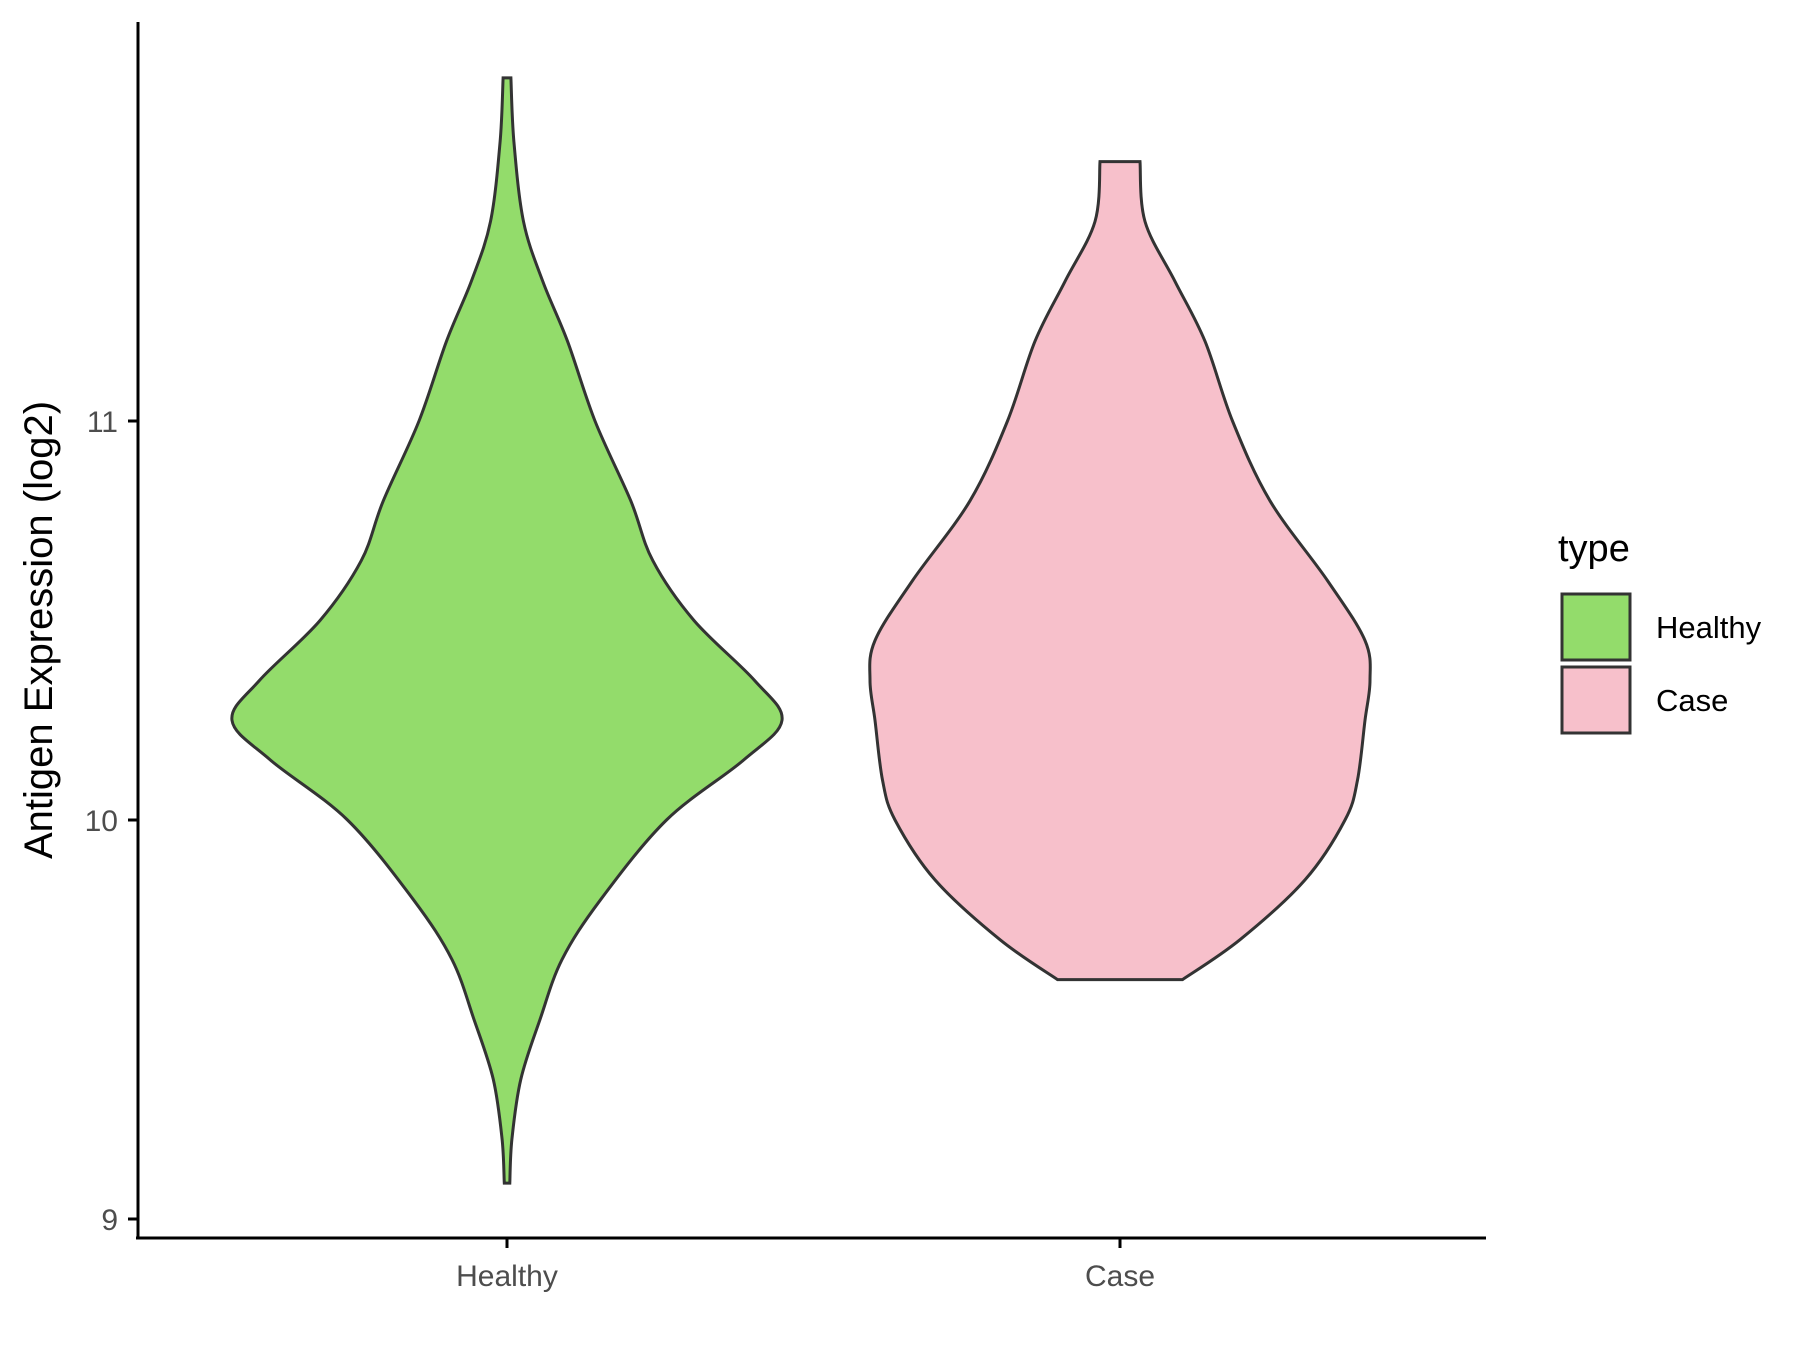 This screenshot has height=1350, width=1800. I want to click on x-tick-label: Case, so click(1120, 1276).